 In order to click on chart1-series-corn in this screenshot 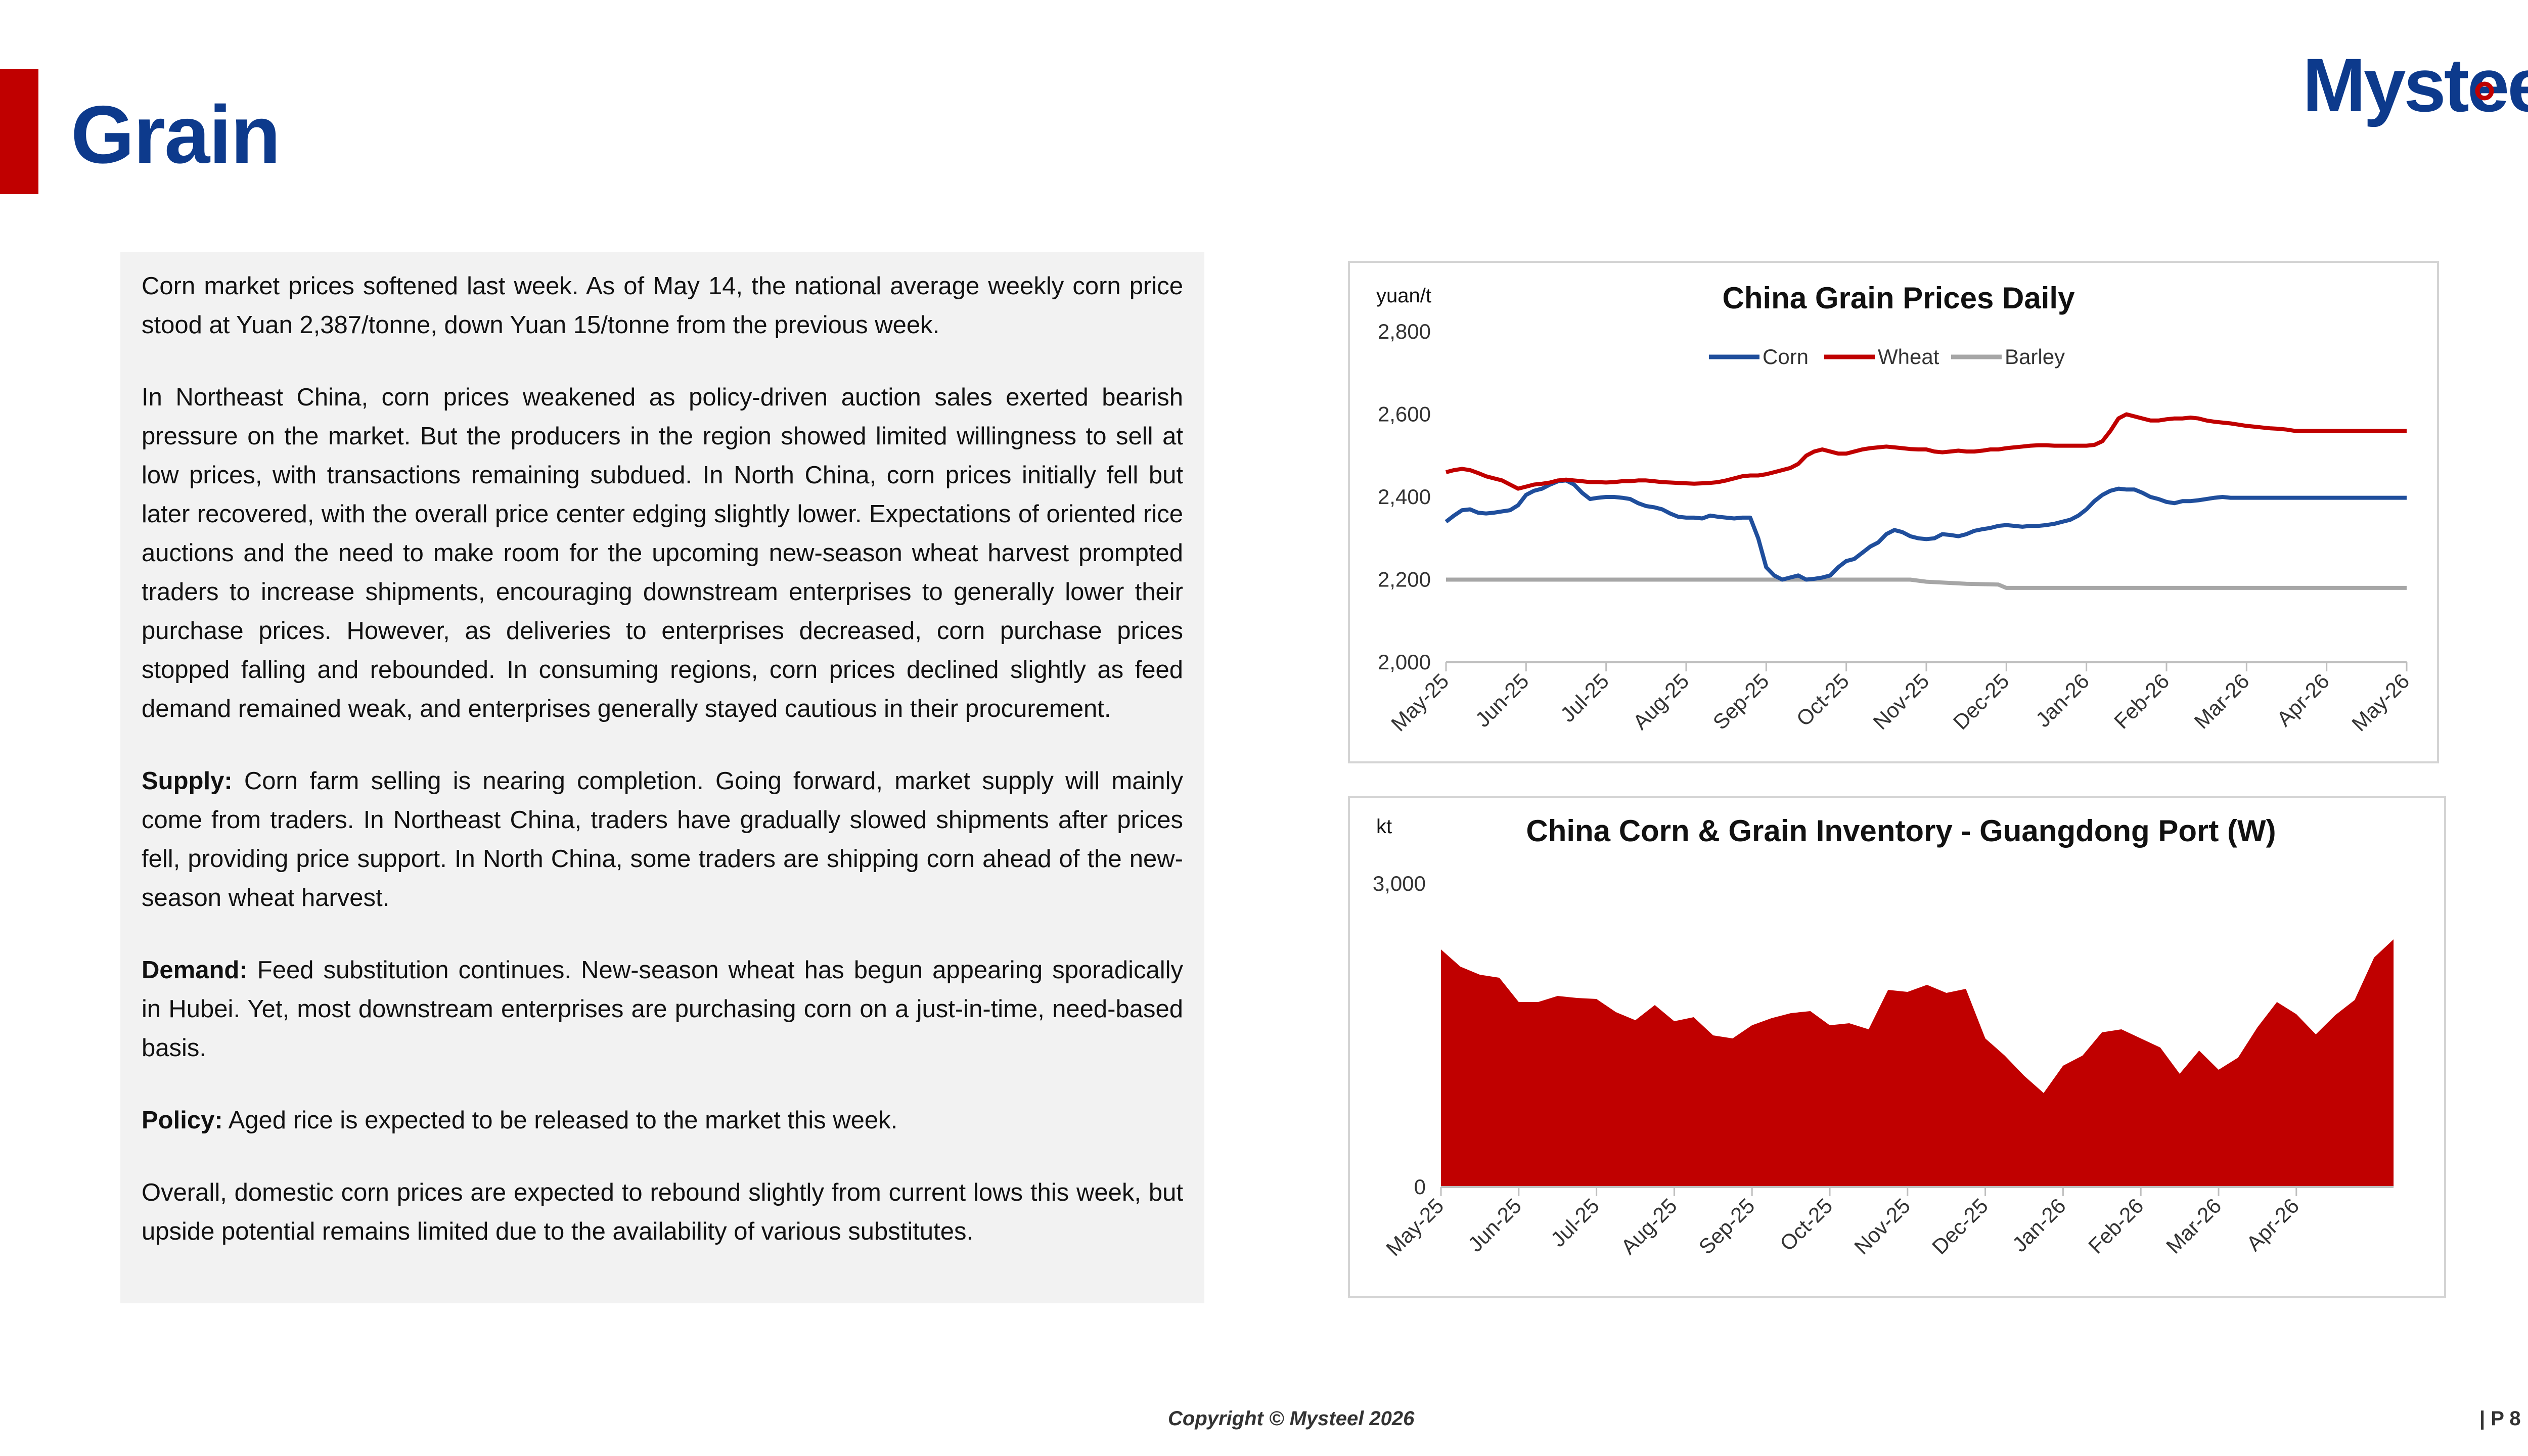, I will do `click(1926, 530)`.